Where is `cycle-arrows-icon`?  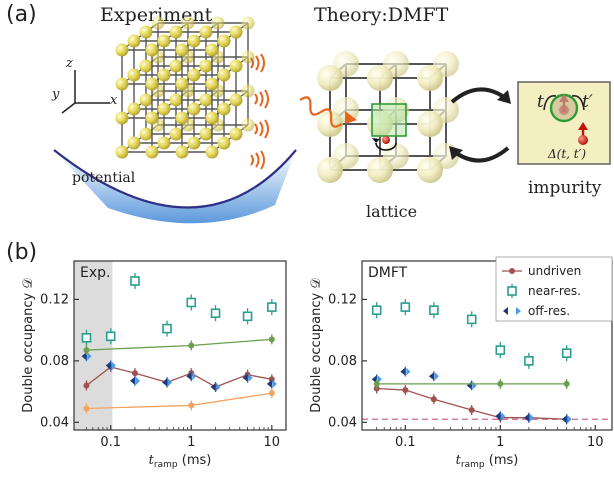
cycle-arrows-icon is located at coordinates (480, 125).